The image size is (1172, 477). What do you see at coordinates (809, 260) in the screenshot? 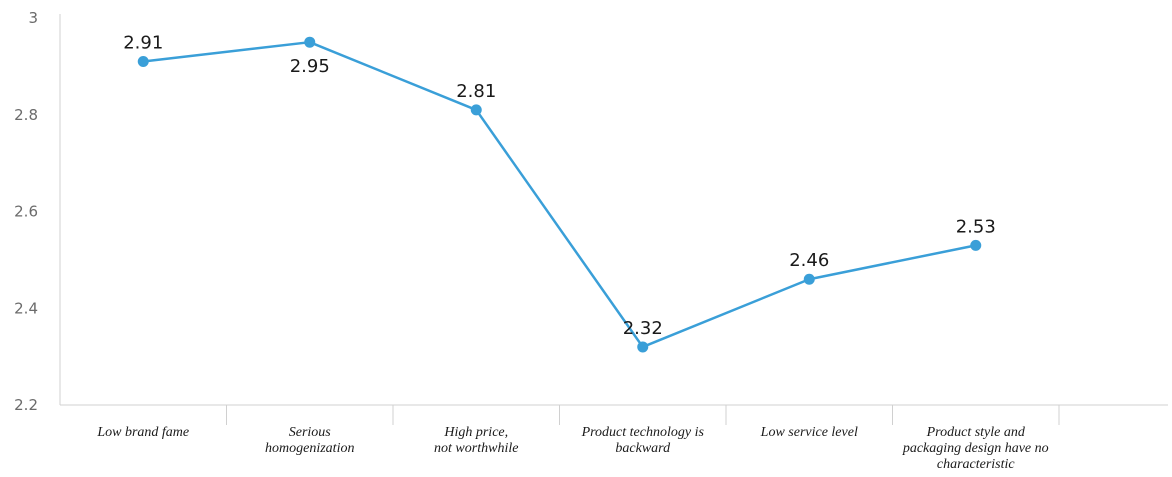
I see `data-label: 2.46` at bounding box center [809, 260].